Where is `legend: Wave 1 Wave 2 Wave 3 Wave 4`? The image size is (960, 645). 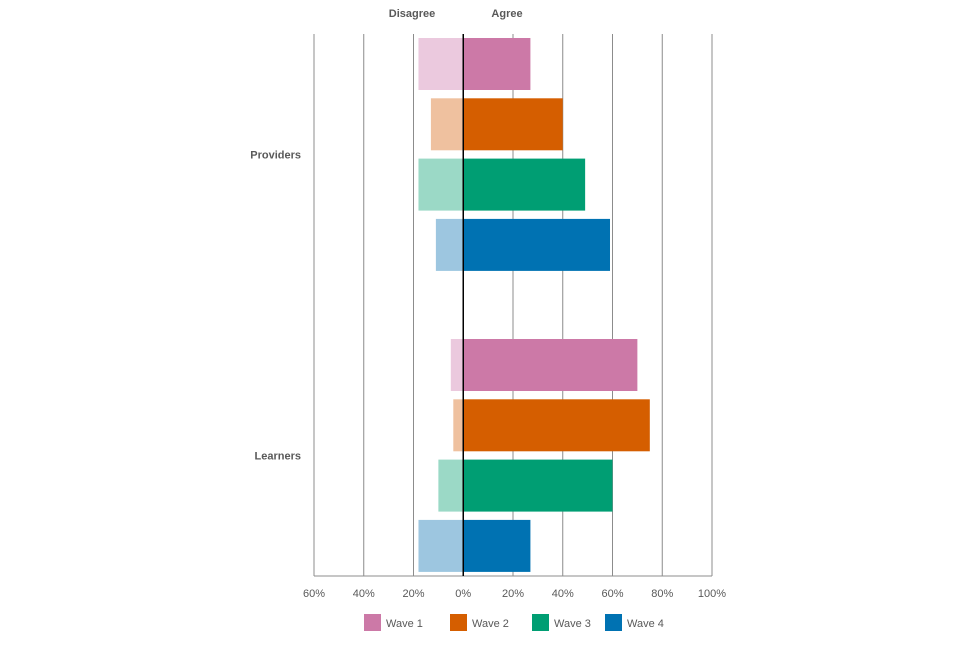 legend: Wave 1 Wave 2 Wave 3 Wave 4 is located at coordinates (514, 622).